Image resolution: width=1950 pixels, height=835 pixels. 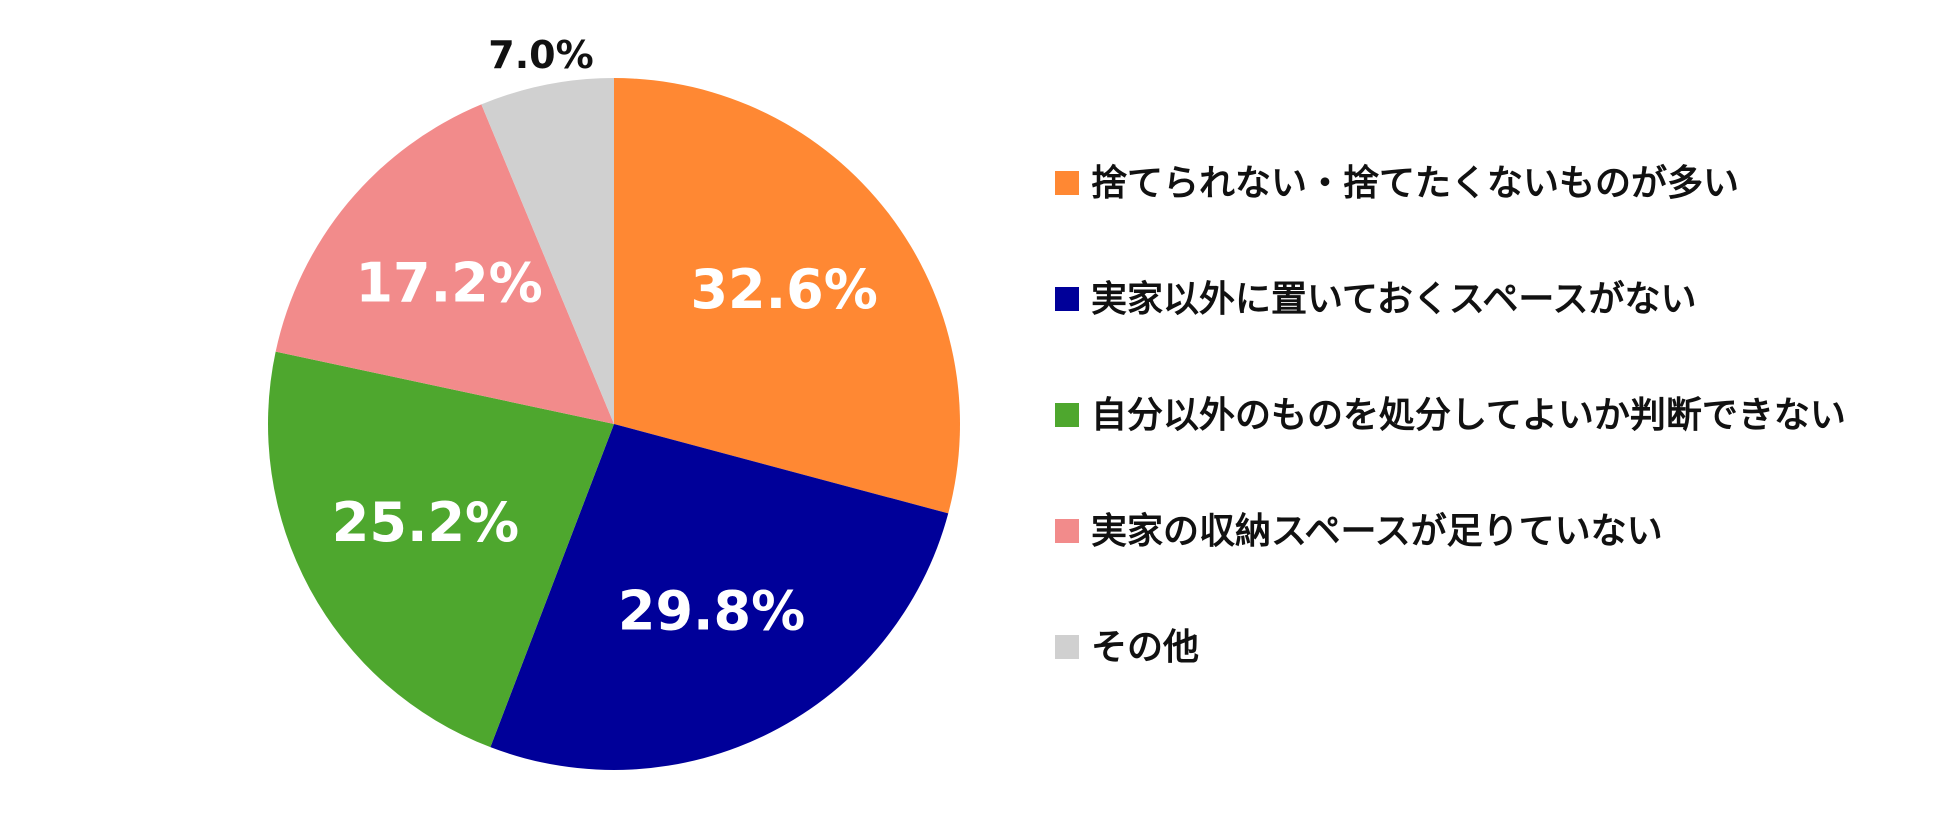 I want to click on legend-label: 捨てられない・捨てたくないものが多い, so click(x=1415, y=183).